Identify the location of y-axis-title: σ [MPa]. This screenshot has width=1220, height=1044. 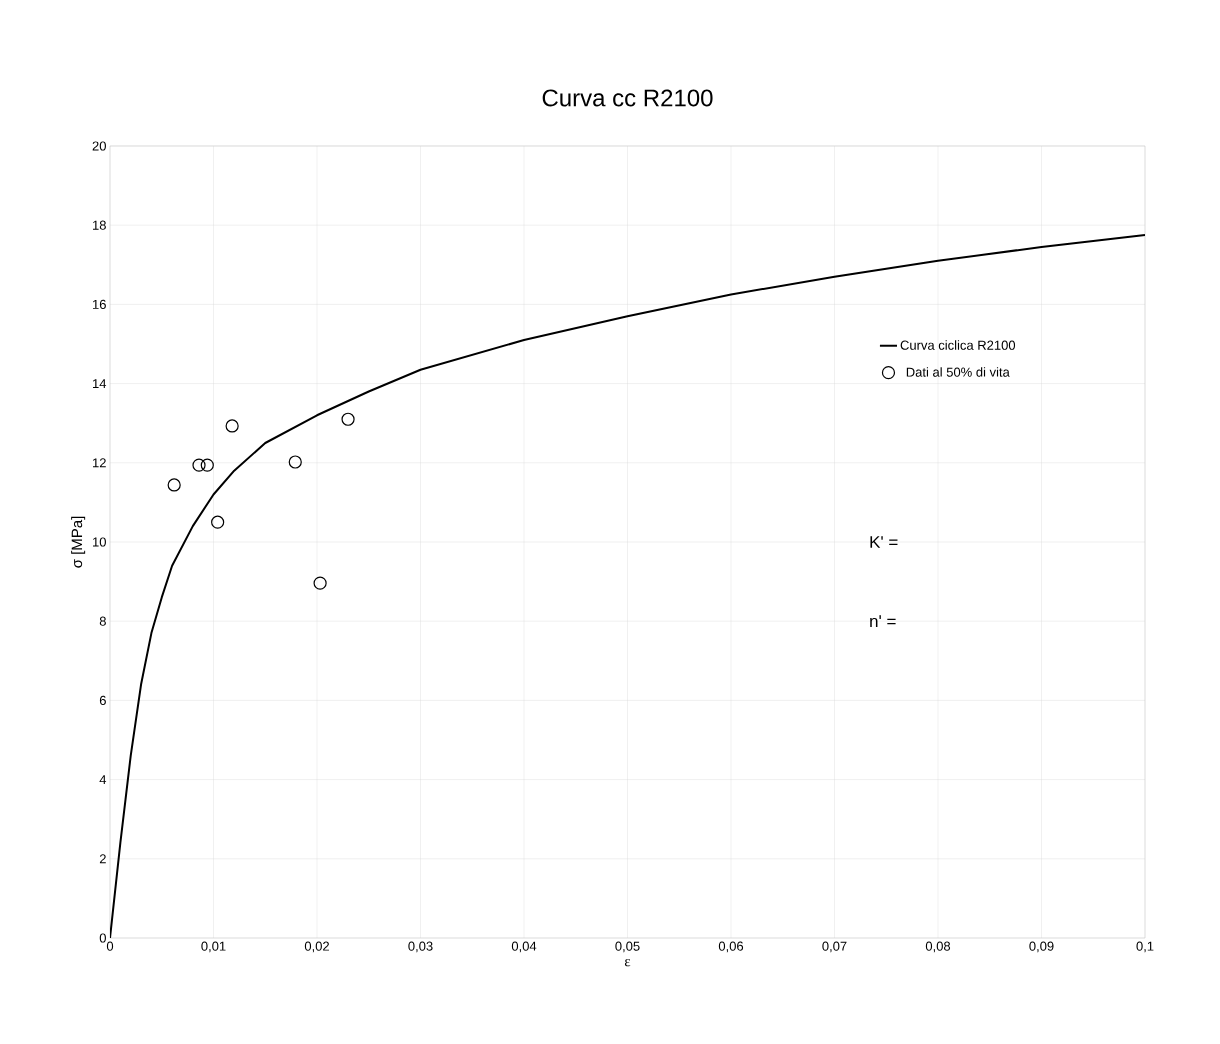
(78, 542).